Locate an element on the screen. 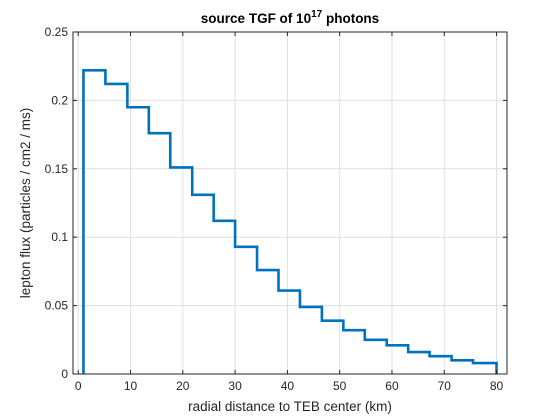  x-tick-label: 50 is located at coordinates (340, 386).